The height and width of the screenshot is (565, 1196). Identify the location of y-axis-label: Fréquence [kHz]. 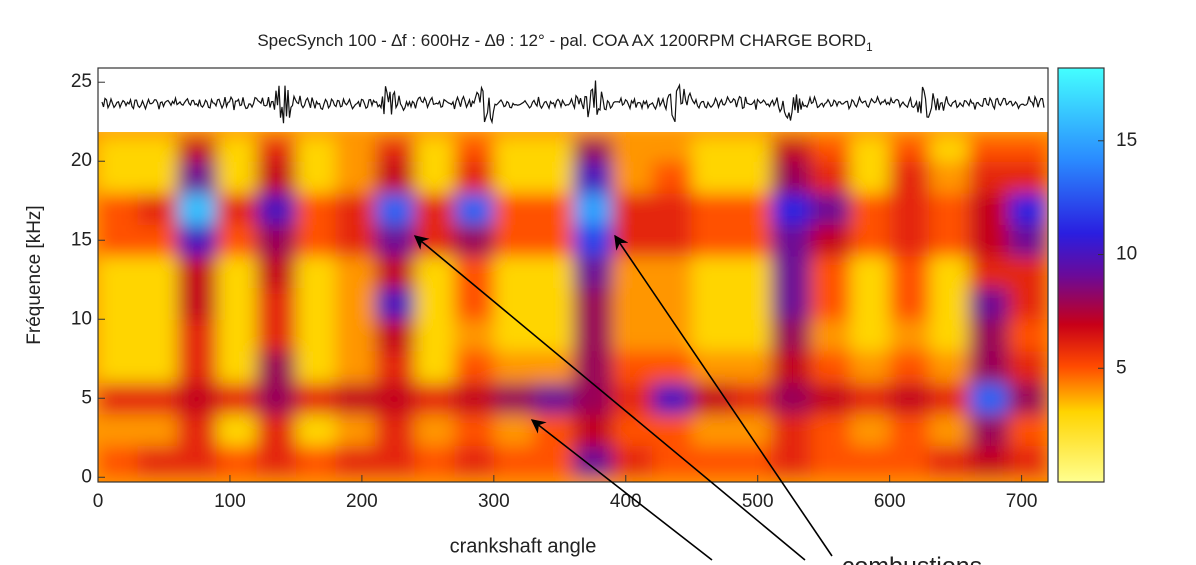
(34, 274).